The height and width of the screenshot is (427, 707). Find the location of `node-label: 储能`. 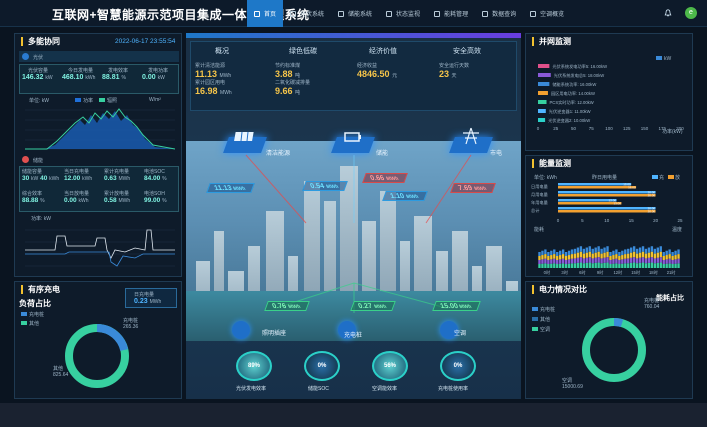

node-label: 储能 is located at coordinates (382, 154).